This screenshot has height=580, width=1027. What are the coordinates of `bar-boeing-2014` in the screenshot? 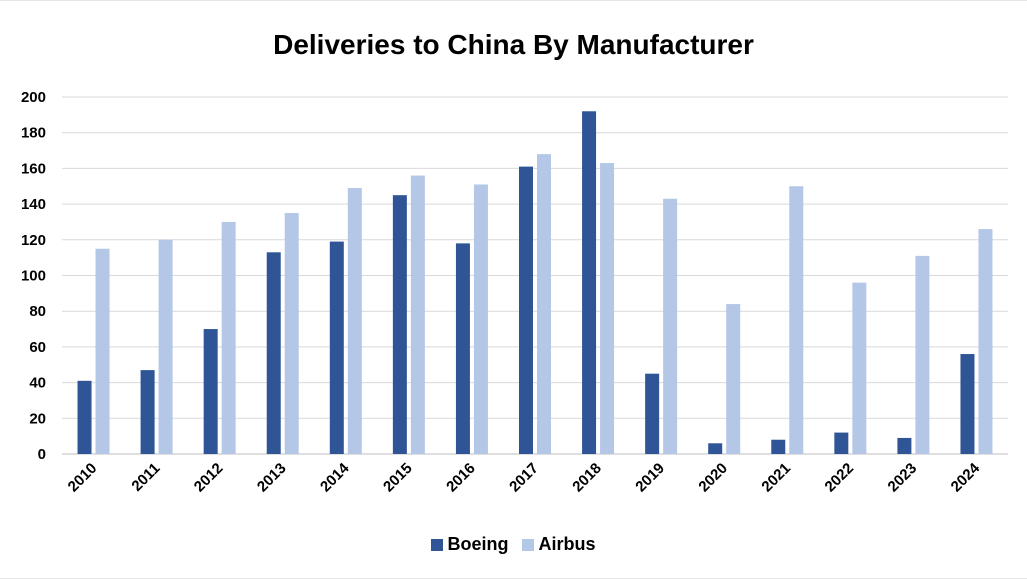 It's located at (336, 347).